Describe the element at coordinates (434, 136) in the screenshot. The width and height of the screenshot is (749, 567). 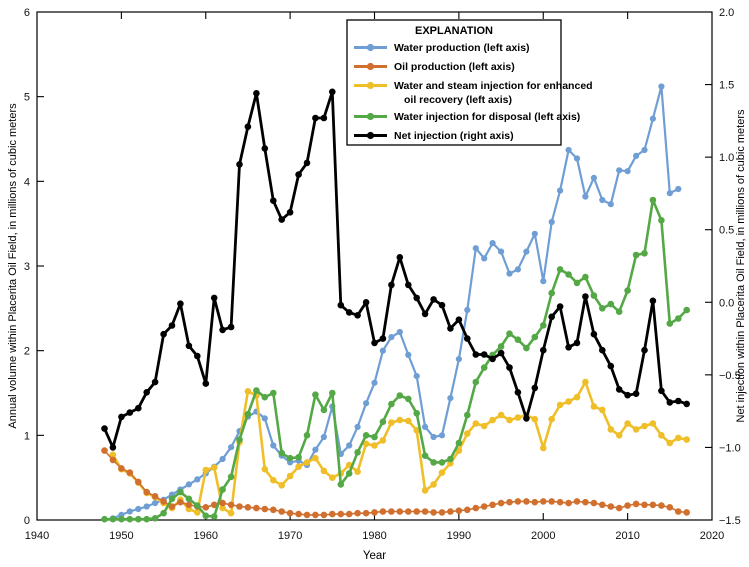
I see `legend-item-net-injection: Net injection (right axis)` at that location.